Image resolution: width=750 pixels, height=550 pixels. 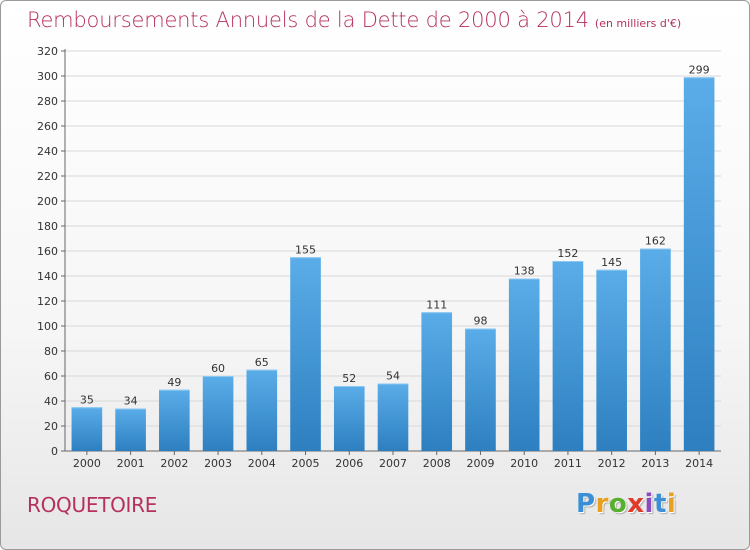 I want to click on x-tick-label: 2013, so click(x=655, y=463).